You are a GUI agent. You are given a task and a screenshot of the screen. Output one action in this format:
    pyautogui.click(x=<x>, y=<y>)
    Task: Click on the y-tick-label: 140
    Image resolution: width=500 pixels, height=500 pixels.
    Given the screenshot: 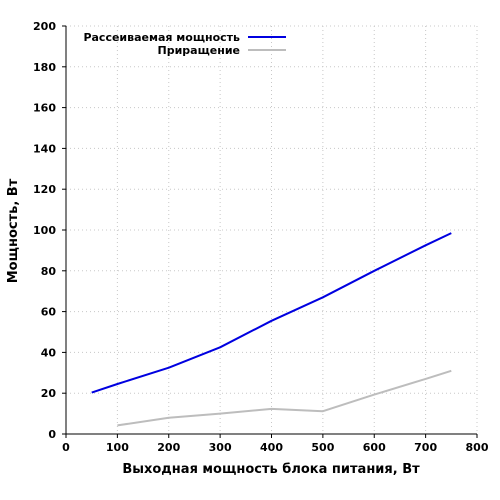 What is the action you would take?
    pyautogui.click(x=44, y=148)
    